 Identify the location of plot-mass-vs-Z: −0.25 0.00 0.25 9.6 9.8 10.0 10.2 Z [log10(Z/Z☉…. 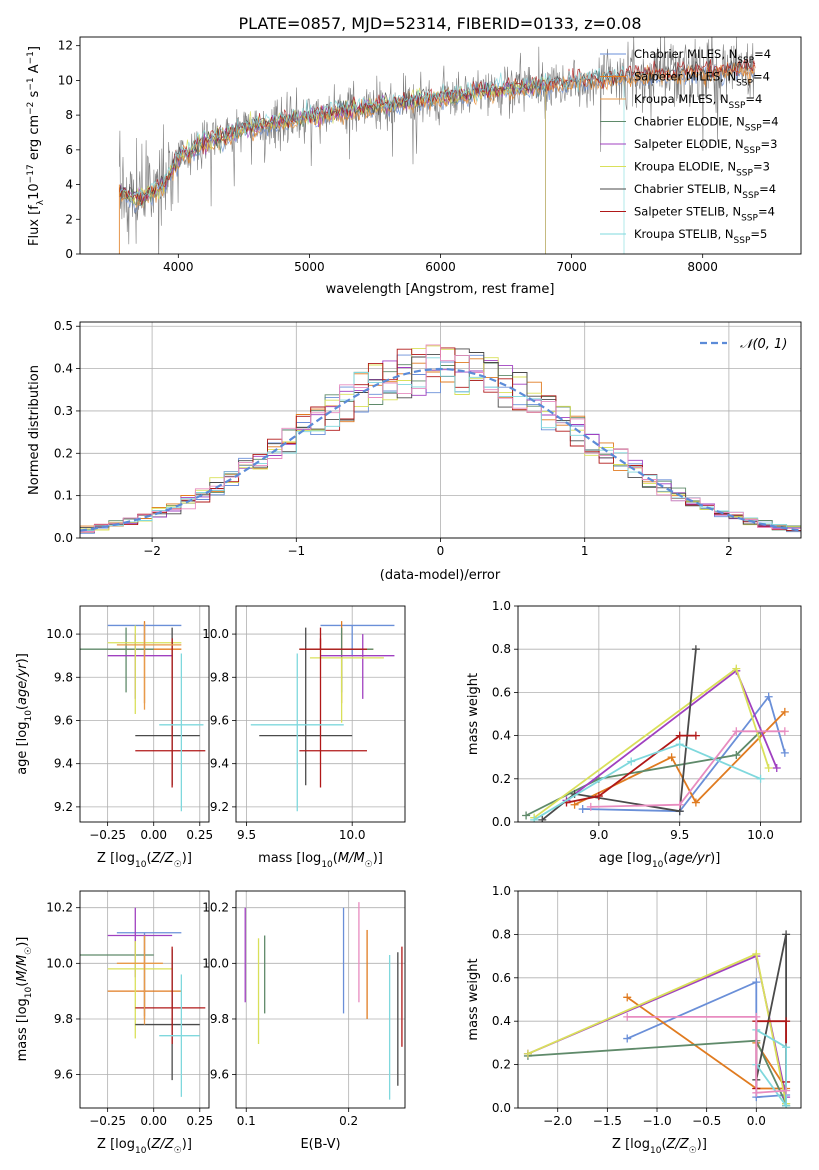
(114, 1023).